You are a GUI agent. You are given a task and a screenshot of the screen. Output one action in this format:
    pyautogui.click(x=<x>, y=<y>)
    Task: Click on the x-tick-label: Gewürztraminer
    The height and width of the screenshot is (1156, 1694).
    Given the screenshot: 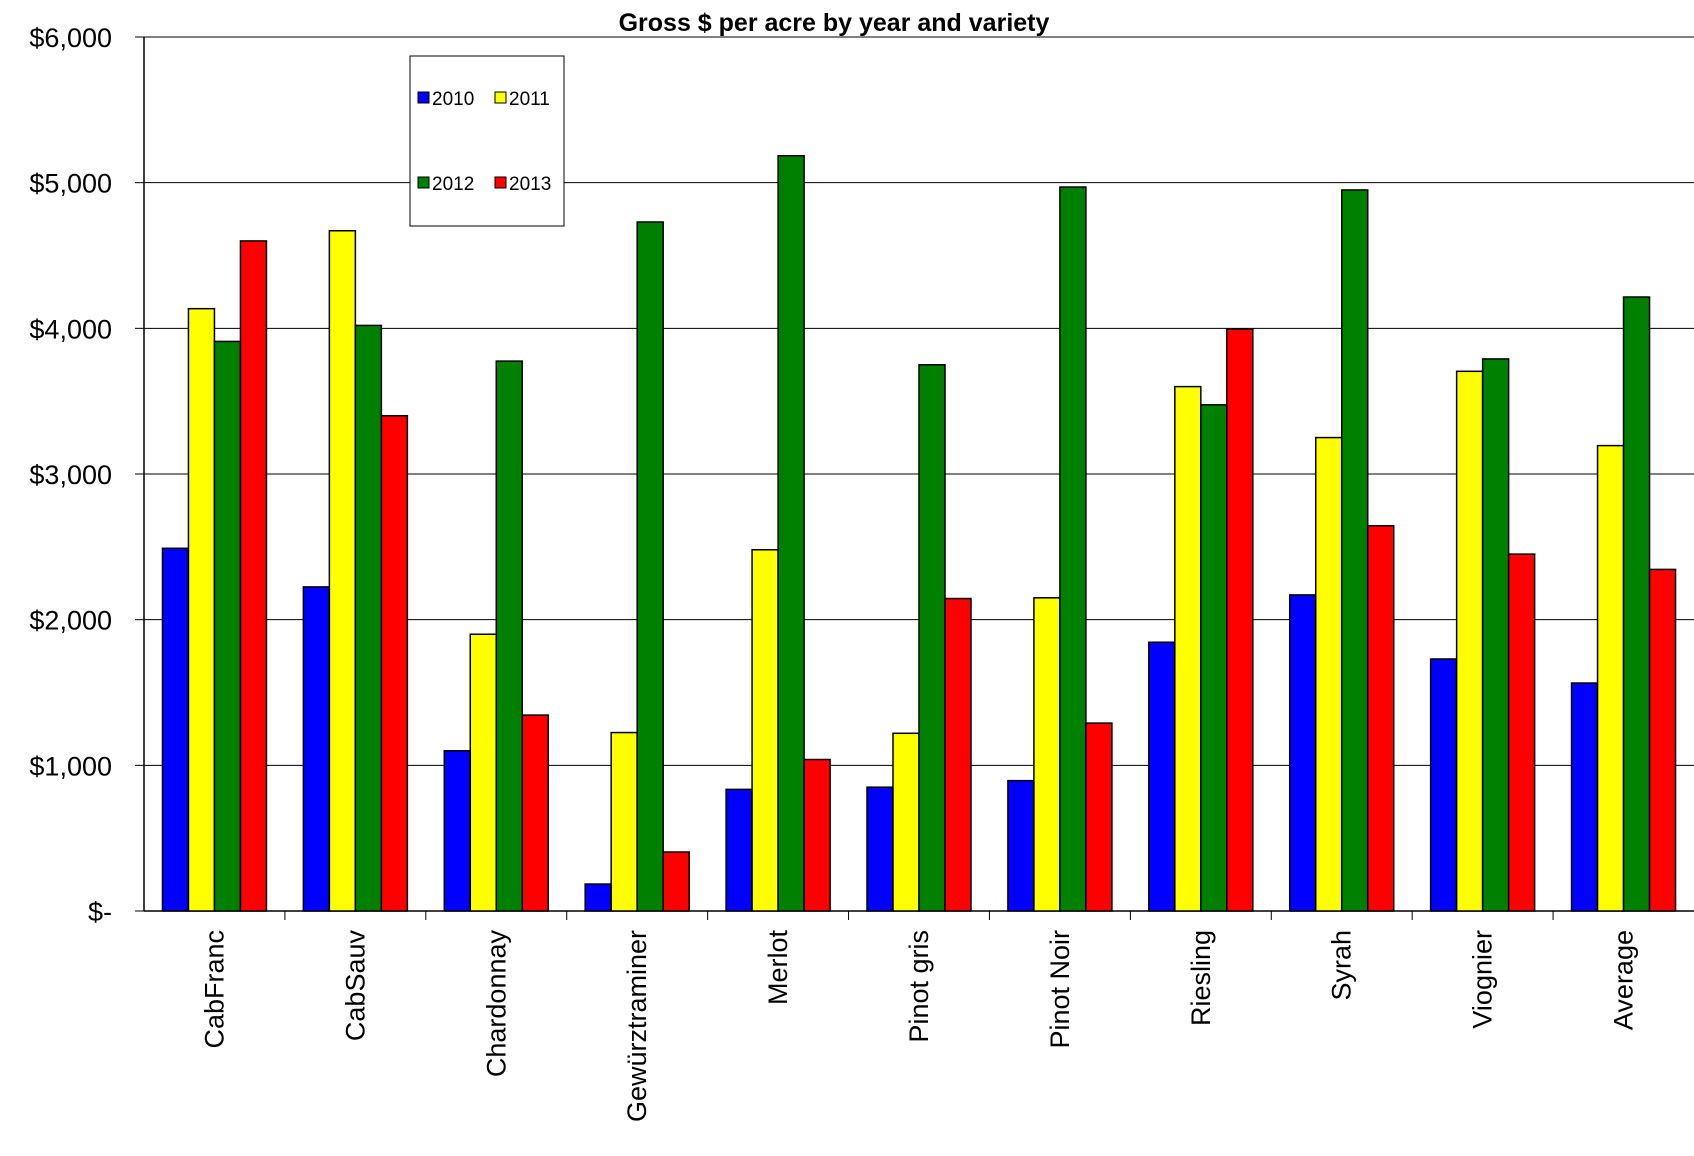 What is the action you would take?
    pyautogui.click(x=637, y=1026)
    